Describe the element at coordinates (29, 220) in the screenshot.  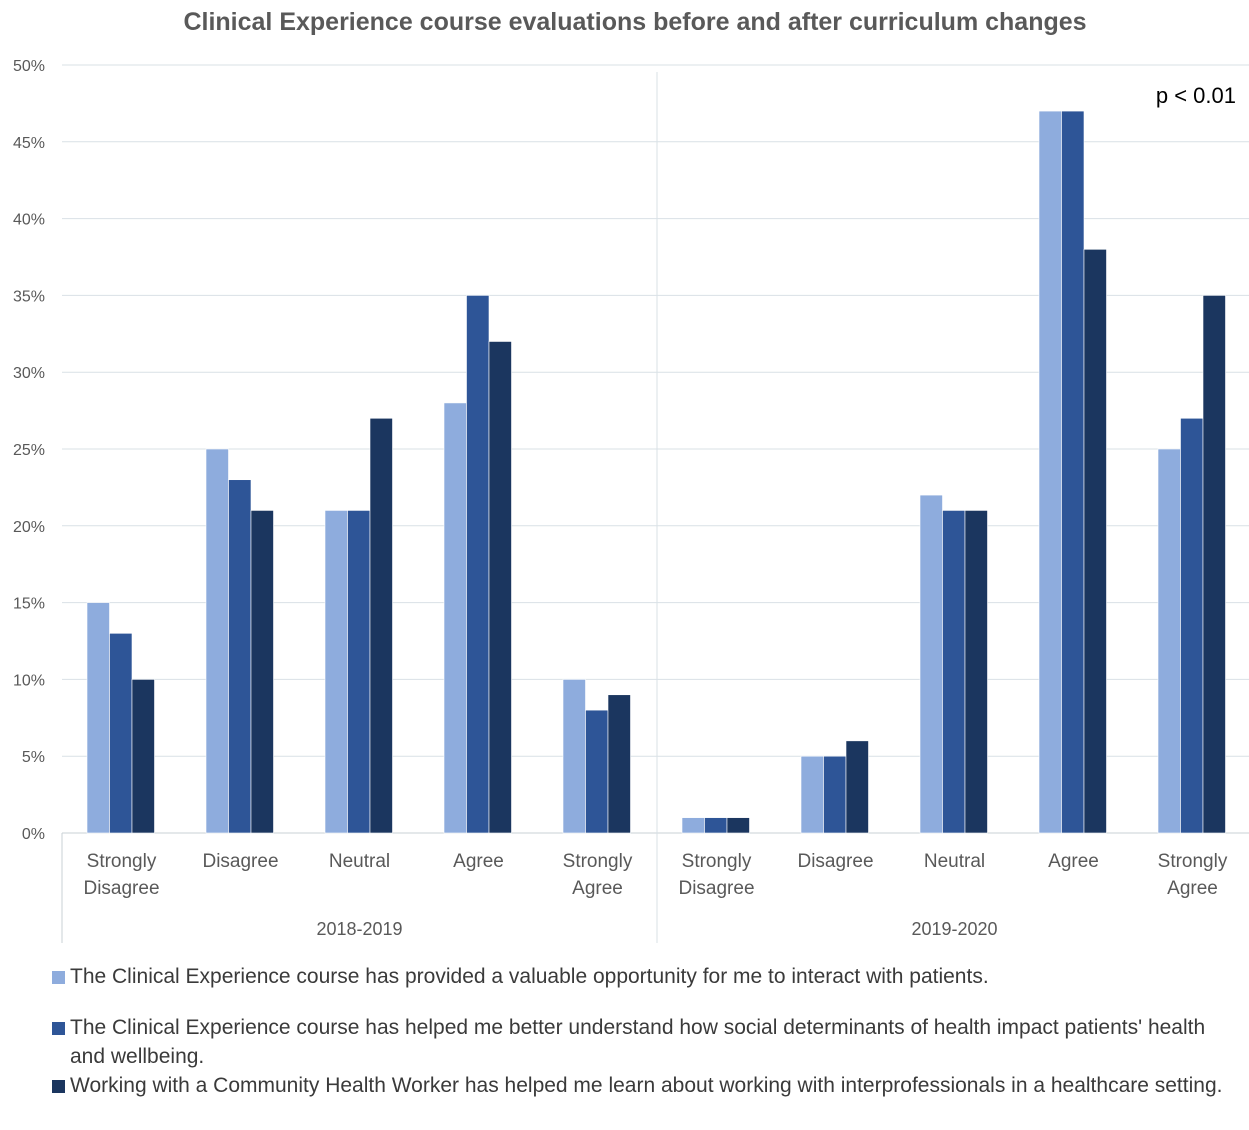
I see `y-tick-label: 40%` at that location.